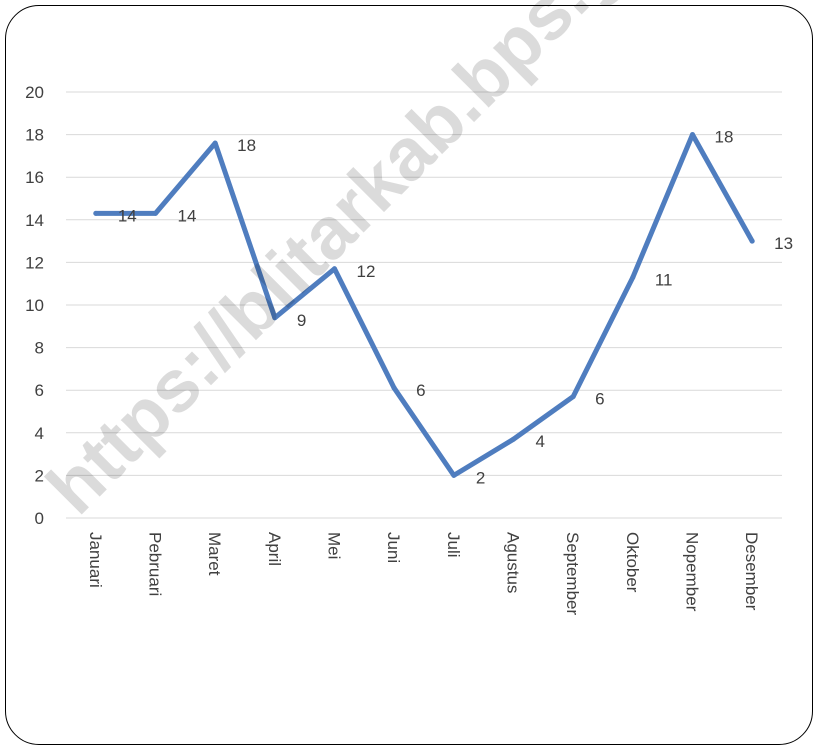  What do you see at coordinates (783, 243) in the screenshot?
I see `data-label: 13` at bounding box center [783, 243].